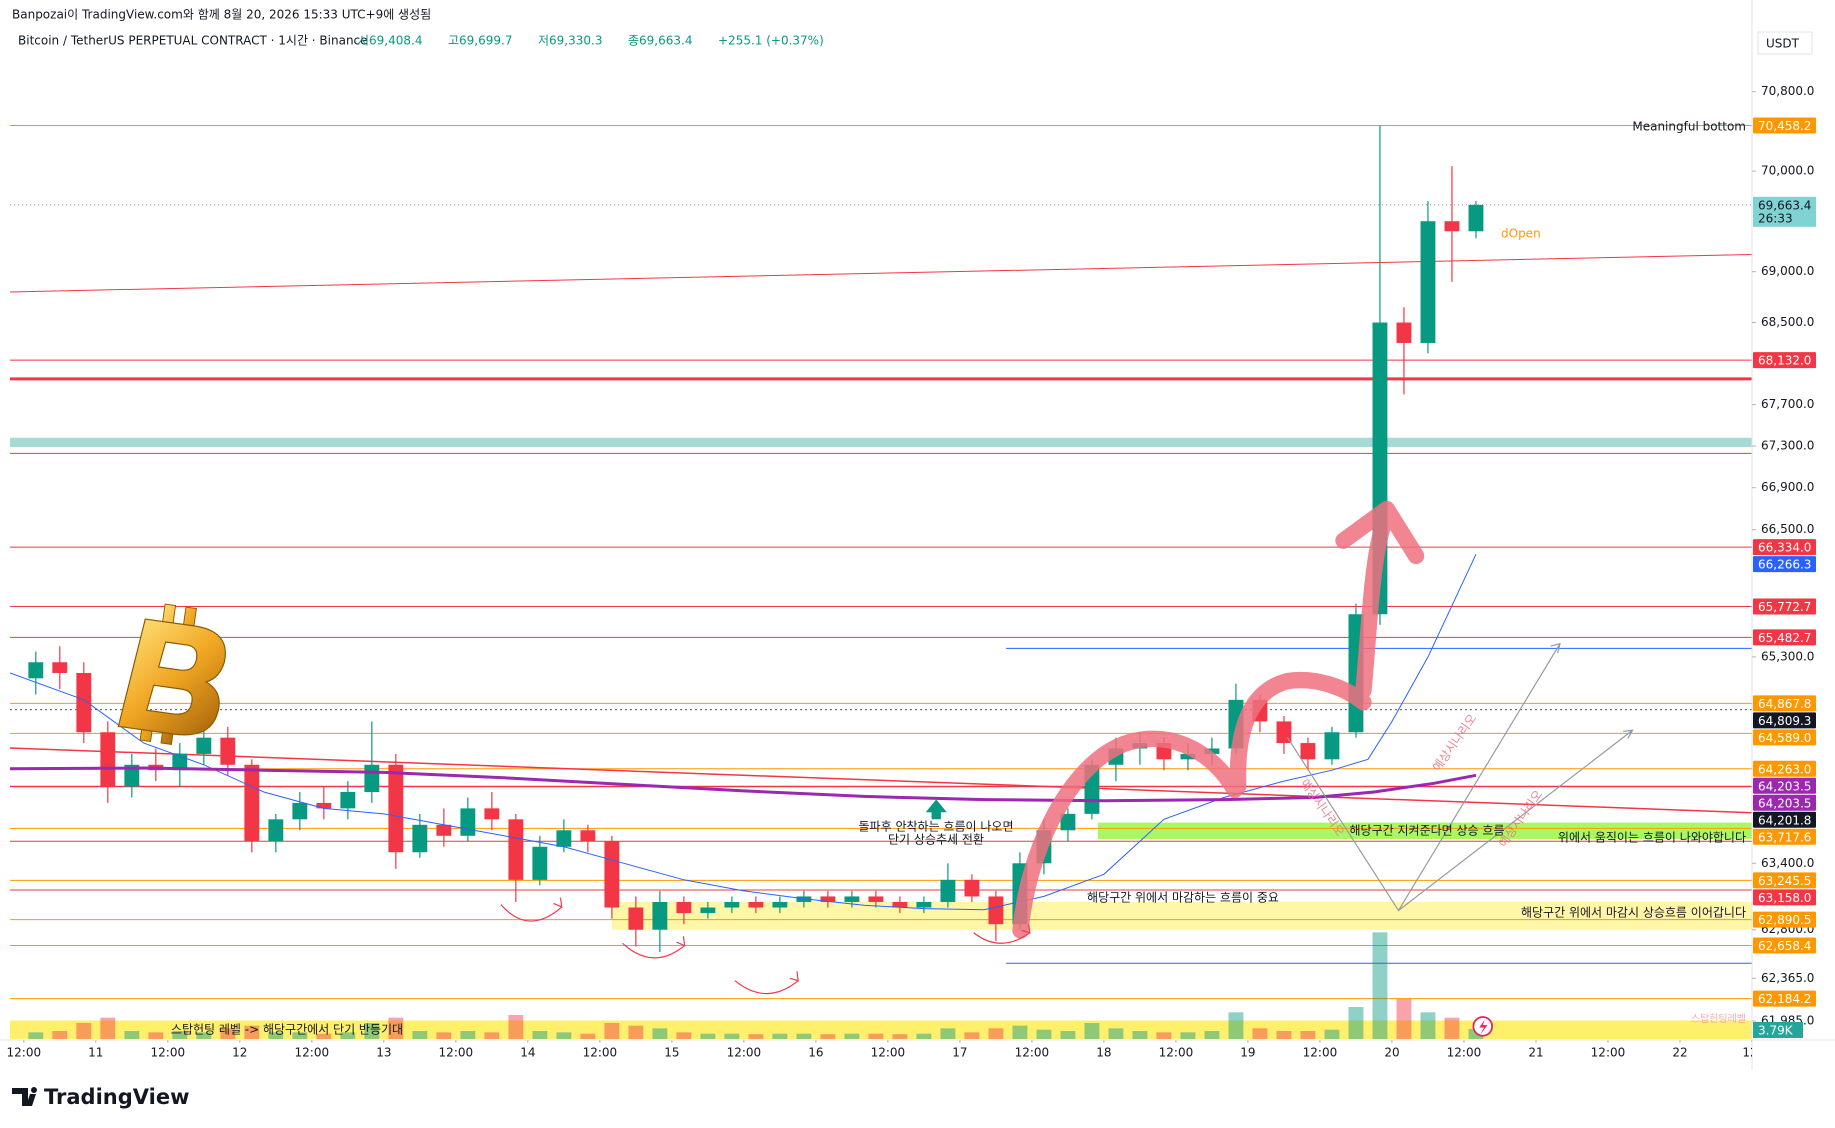 Image resolution: width=1835 pixels, height=1128 pixels. Describe the element at coordinates (1787, 656) in the screenshot. I see `y-tick-label: 65,300.0` at that location.